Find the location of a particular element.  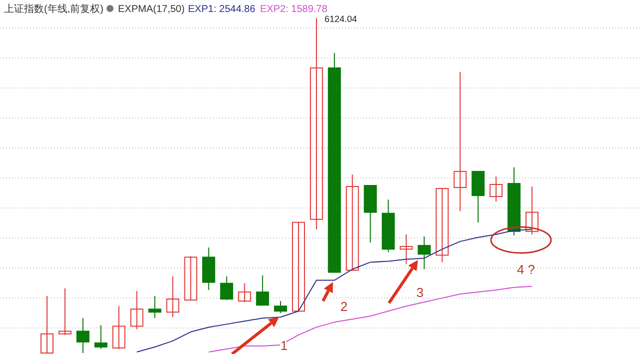

text: EXP1: 2544.86 is located at coordinates (222, 9).